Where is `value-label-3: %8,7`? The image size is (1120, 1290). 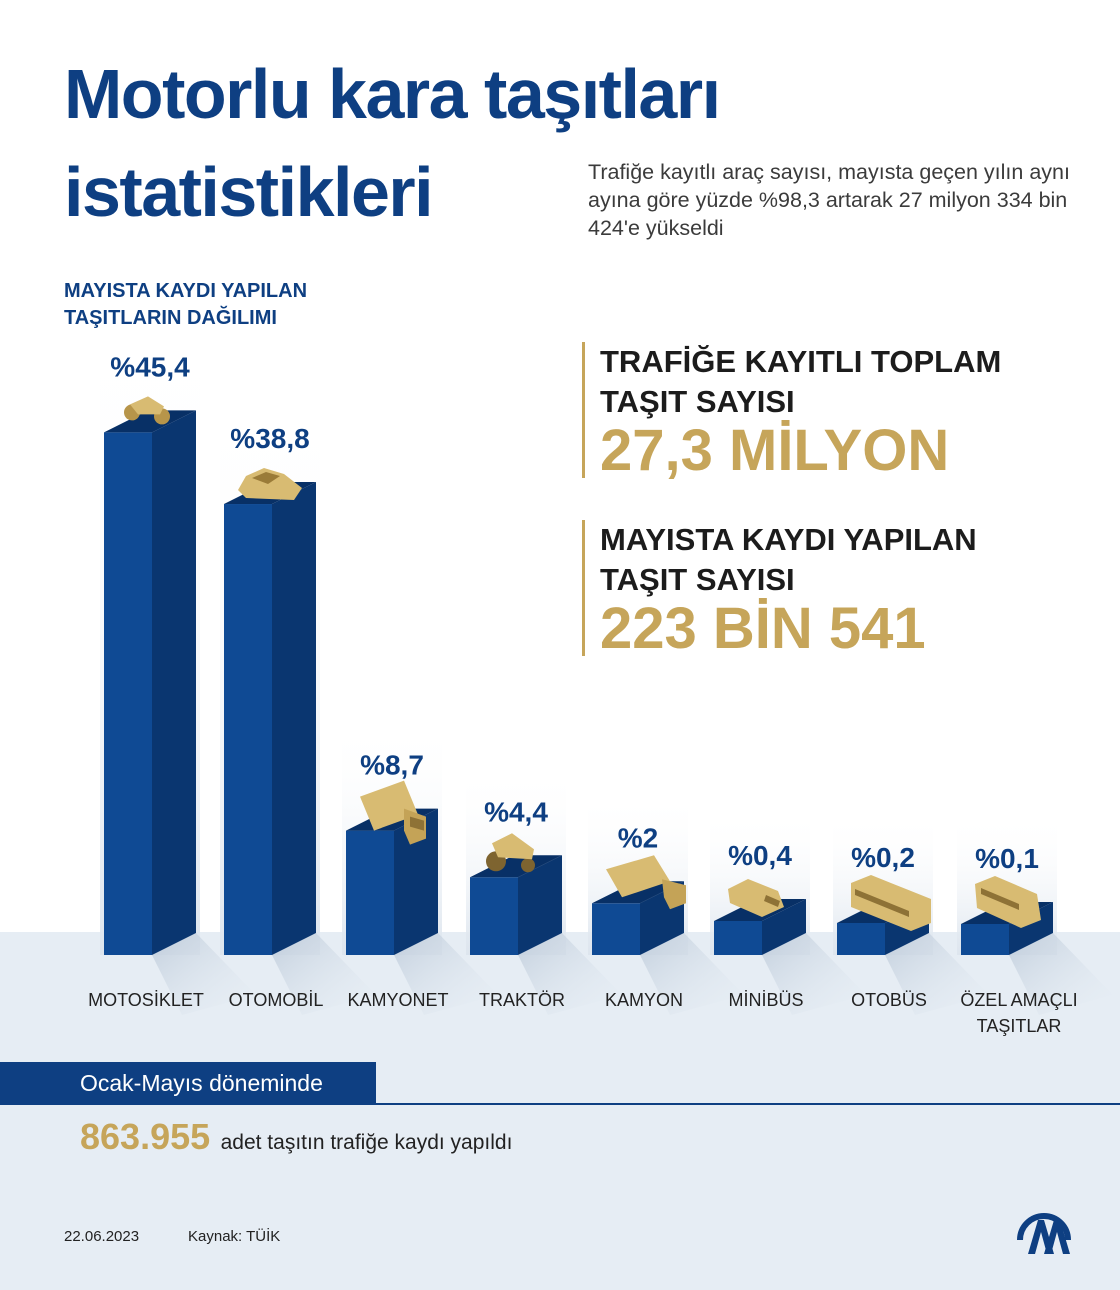 value-label-3: %8,7 is located at coordinates (392, 765).